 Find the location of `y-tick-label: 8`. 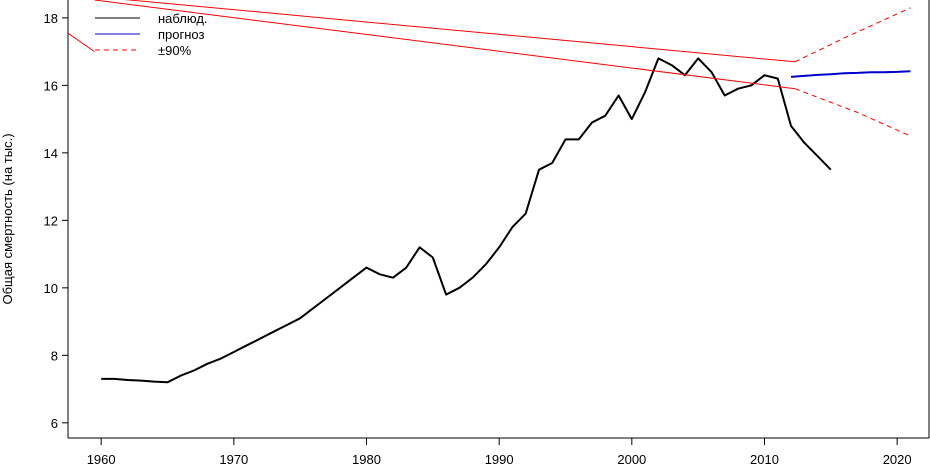

y-tick-label: 8 is located at coordinates (54, 355).